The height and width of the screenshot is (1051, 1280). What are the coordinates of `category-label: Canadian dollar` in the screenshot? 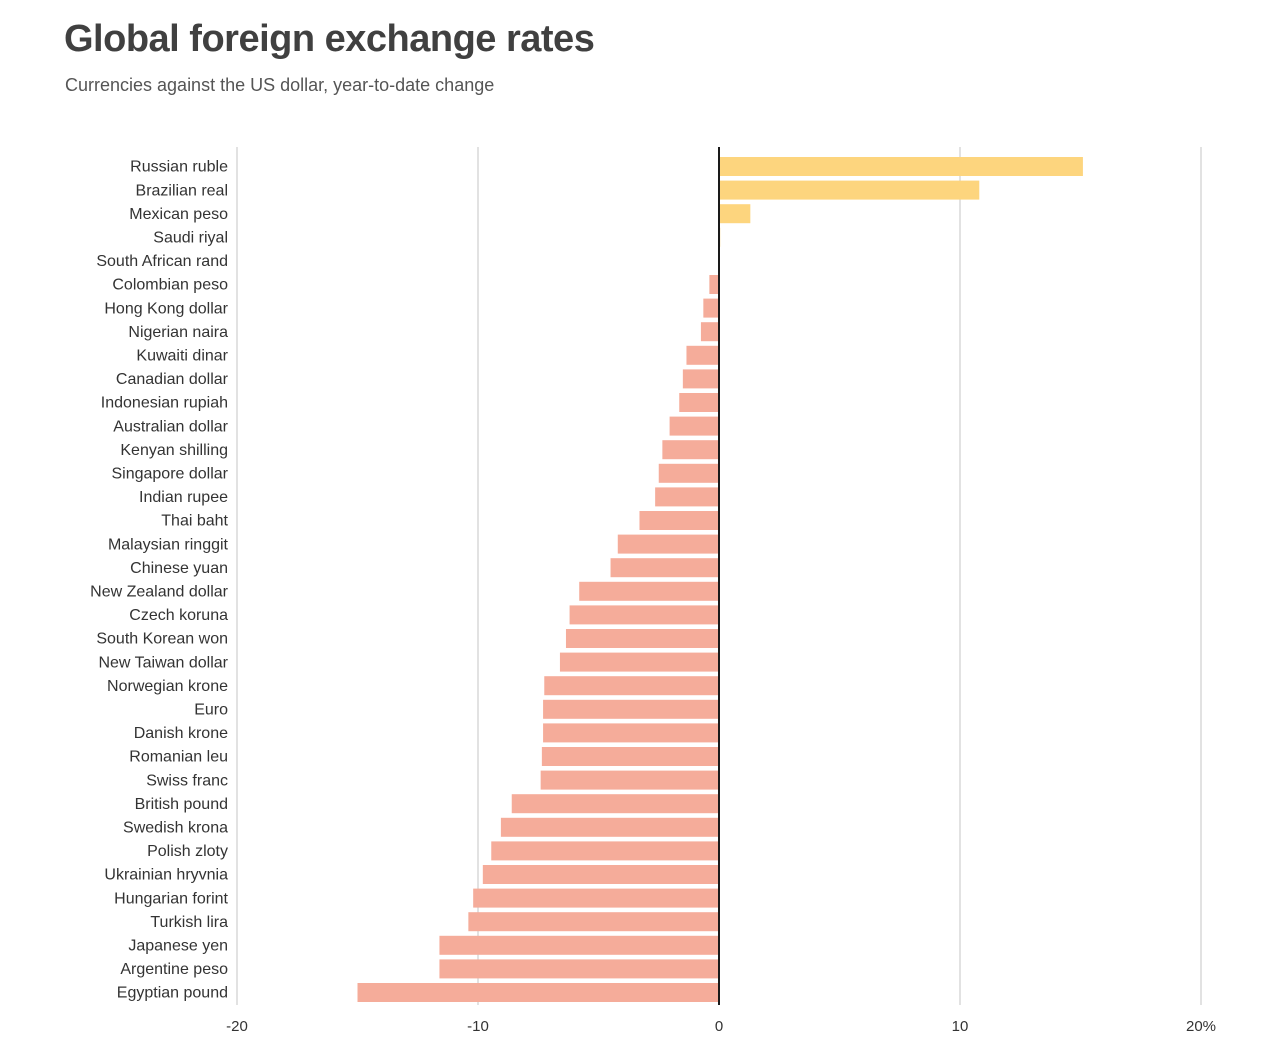 It's located at (172, 379).